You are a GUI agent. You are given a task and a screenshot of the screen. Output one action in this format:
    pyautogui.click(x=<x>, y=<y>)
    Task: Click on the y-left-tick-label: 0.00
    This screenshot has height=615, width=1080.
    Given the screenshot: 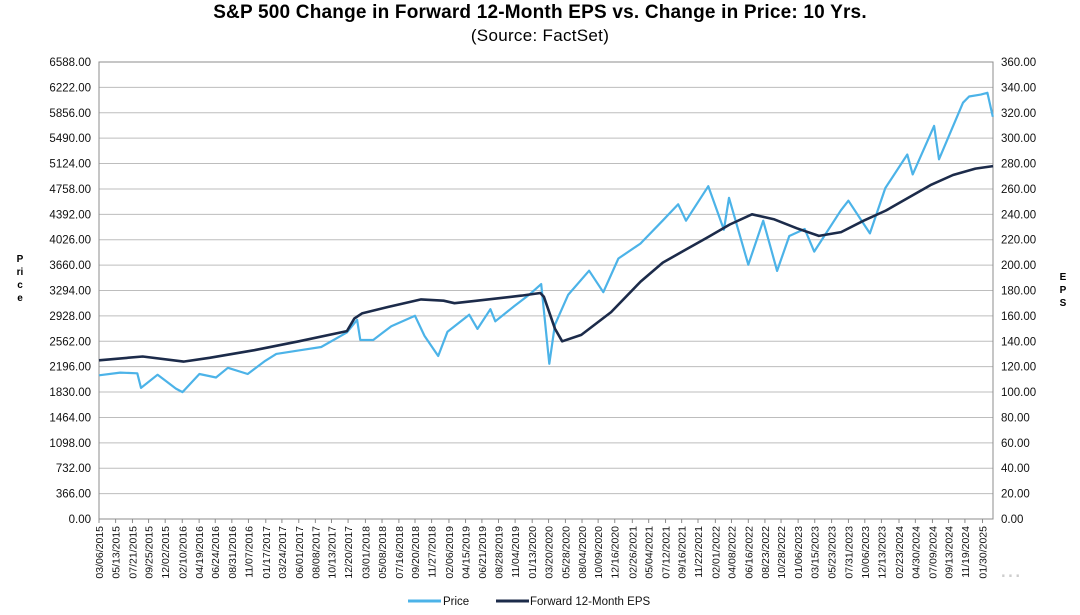 What is the action you would take?
    pyautogui.click(x=80, y=520)
    